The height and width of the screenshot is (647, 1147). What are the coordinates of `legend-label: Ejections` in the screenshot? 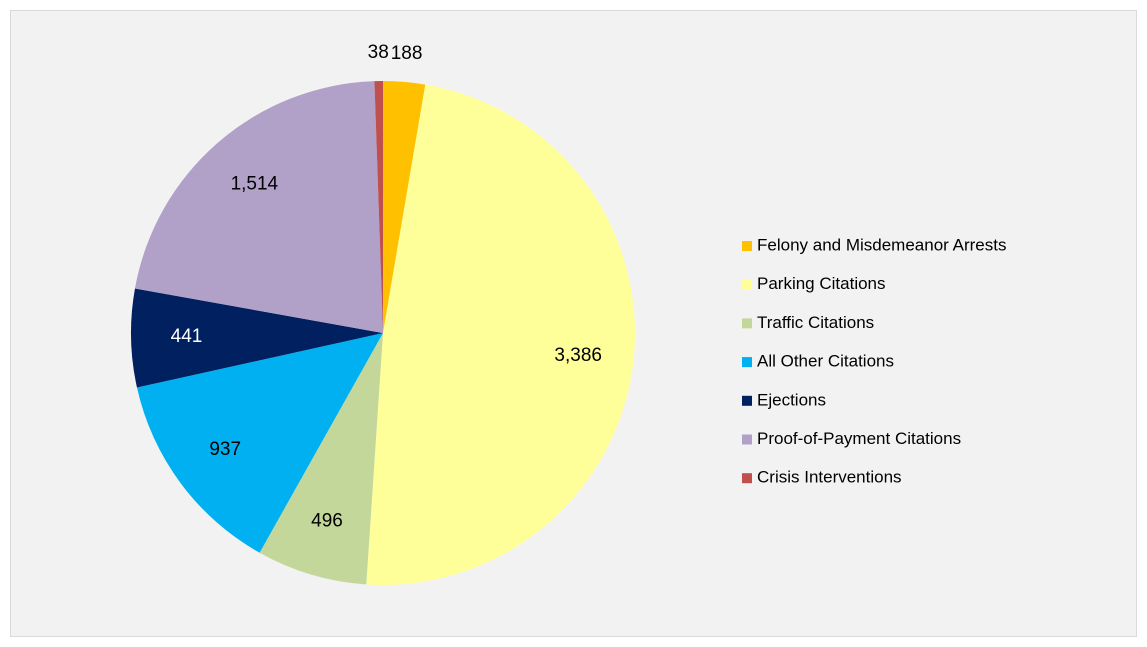 It's located at (791, 399).